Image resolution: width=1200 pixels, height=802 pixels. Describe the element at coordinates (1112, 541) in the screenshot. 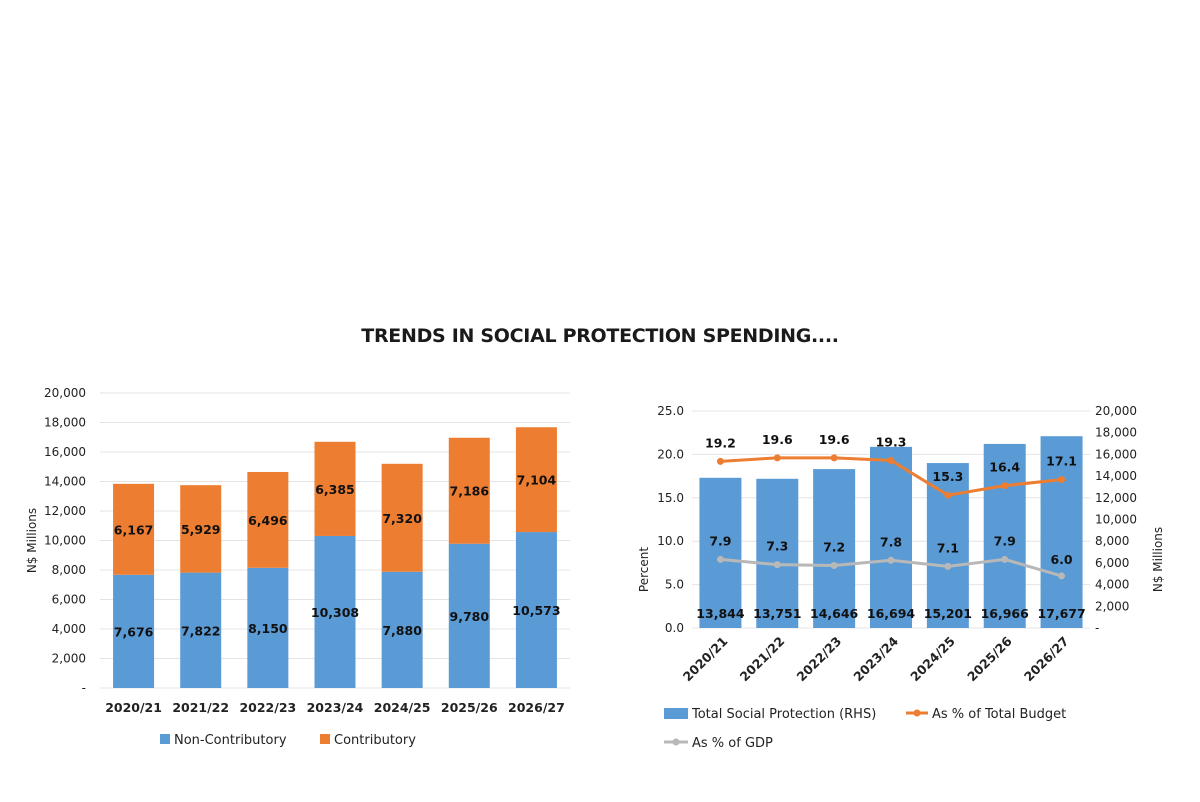

I see `y-right-tick-label: 8,000` at that location.